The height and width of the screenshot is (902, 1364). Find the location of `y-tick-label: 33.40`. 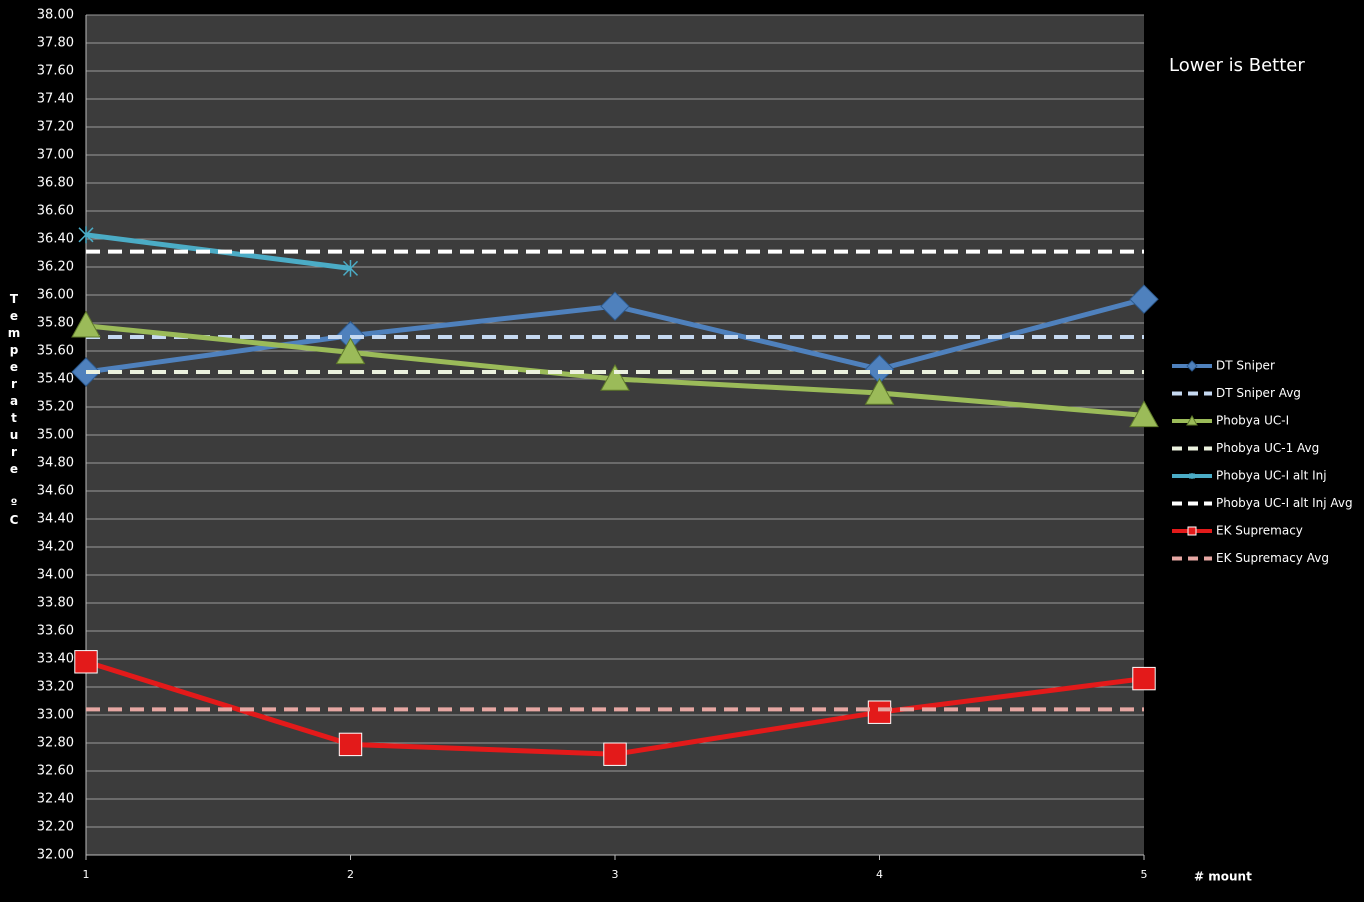

y-tick-label: 33.40 is located at coordinates (55, 659).